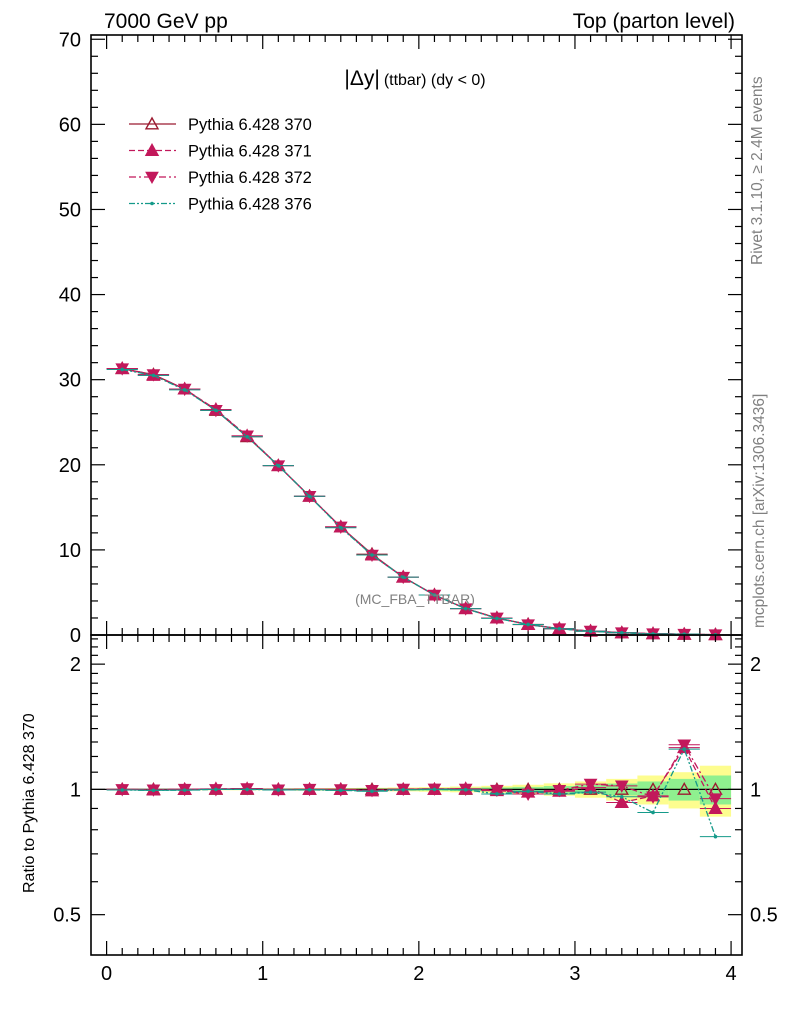 This screenshot has width=786, height=1024. I want to click on ratio-series, so click(419, 789).